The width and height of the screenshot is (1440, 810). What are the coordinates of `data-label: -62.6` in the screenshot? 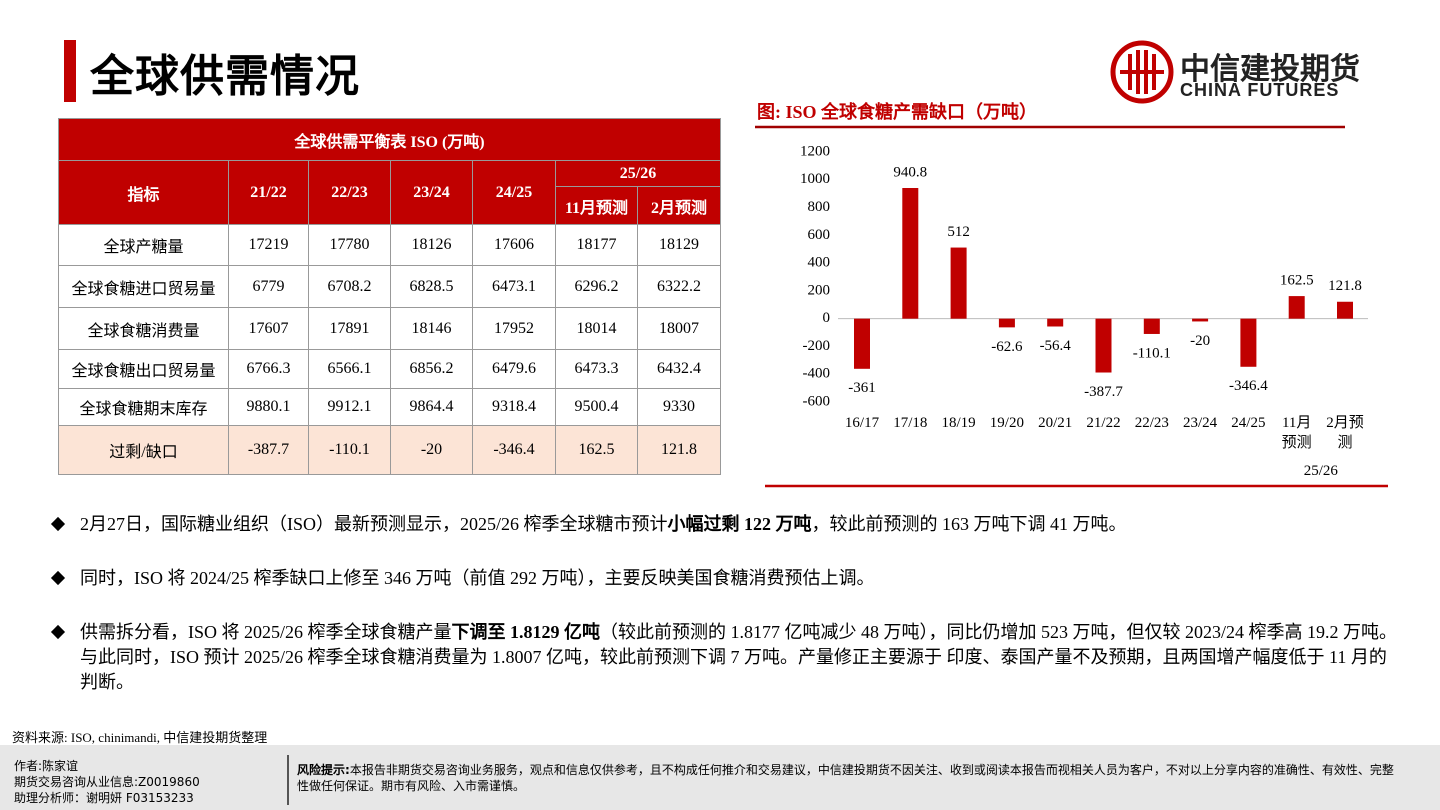 It's located at (1007, 347).